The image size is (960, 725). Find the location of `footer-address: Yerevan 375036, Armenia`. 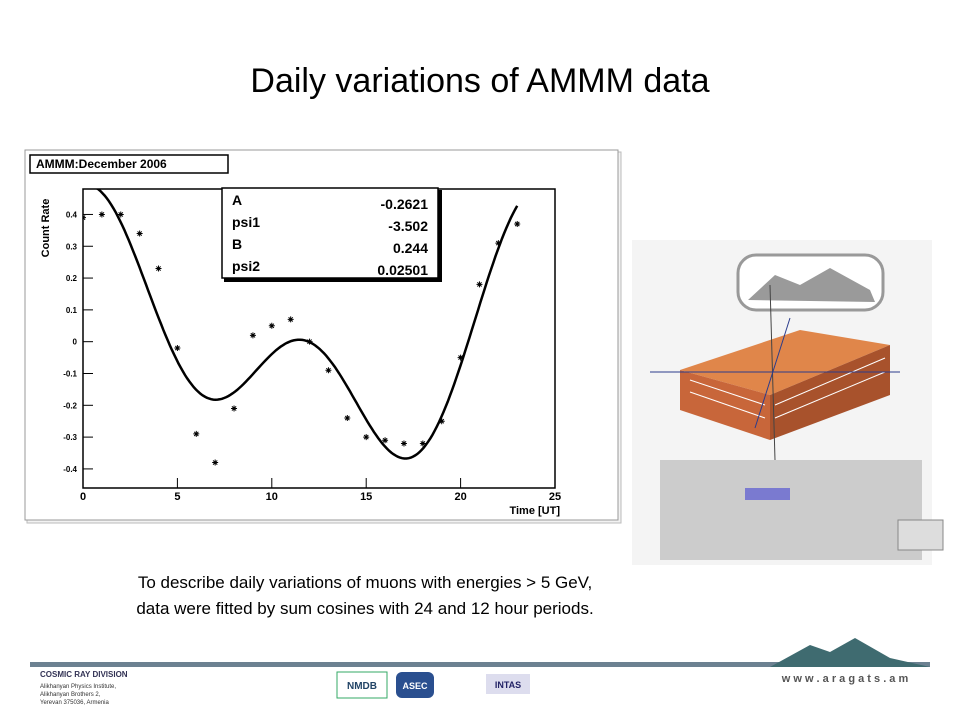

footer-address: Yerevan 375036, Armenia is located at coordinates (74, 703).